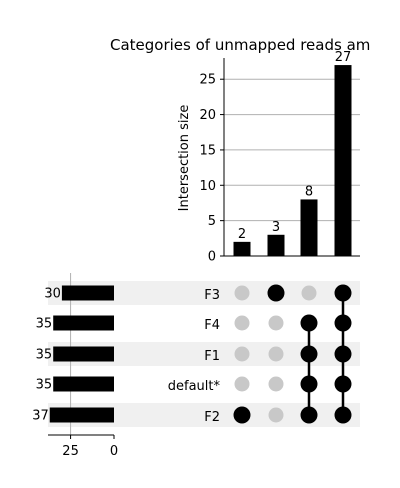 This screenshot has height=488, width=400. Describe the element at coordinates (212, 221) in the screenshot. I see `y-tick-label: 5` at that location.